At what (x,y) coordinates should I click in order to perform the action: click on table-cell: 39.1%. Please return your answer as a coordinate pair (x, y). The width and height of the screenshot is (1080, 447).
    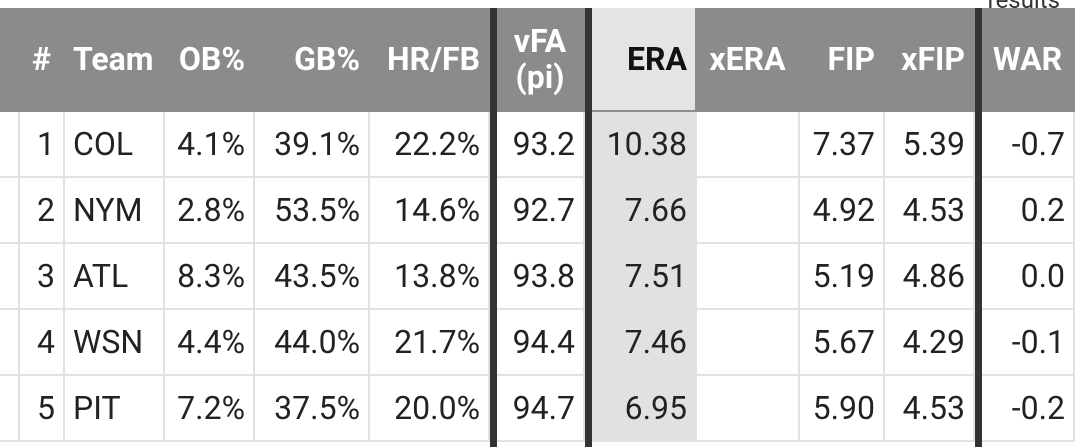
    Looking at the image, I should click on (312, 145).